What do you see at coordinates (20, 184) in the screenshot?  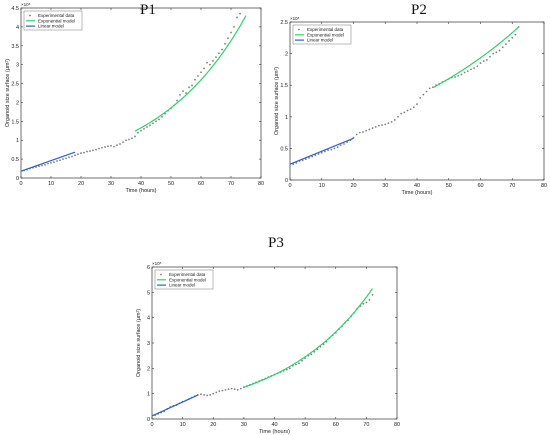 I see `x-tick-label: 0` at bounding box center [20, 184].